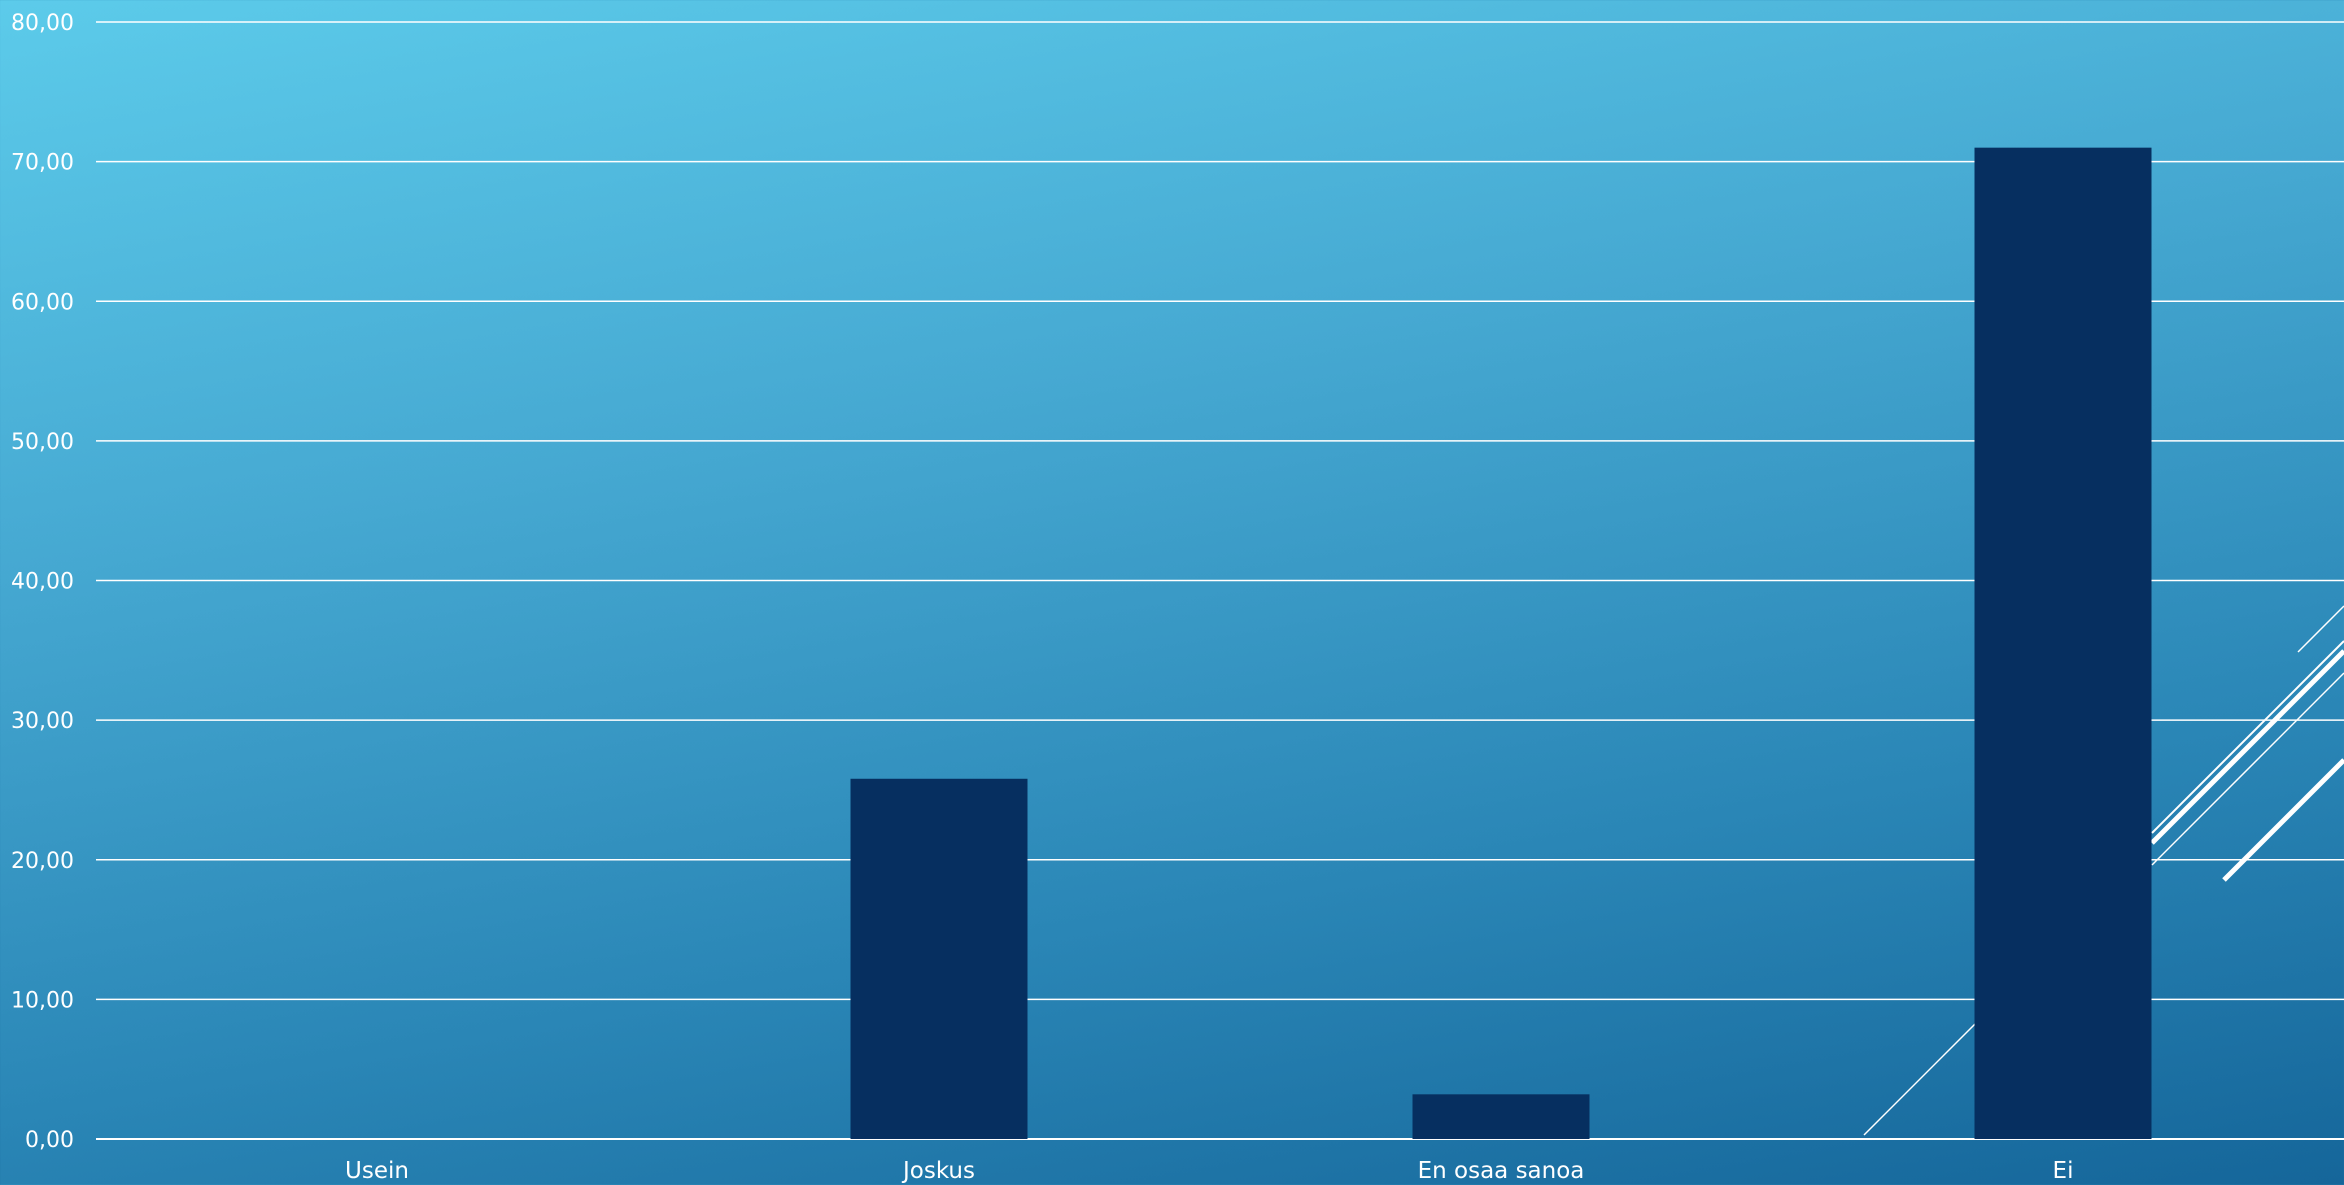 Image resolution: width=2344 pixels, height=1185 pixels. I want to click on y-tick-label: 60,00, so click(42, 302).